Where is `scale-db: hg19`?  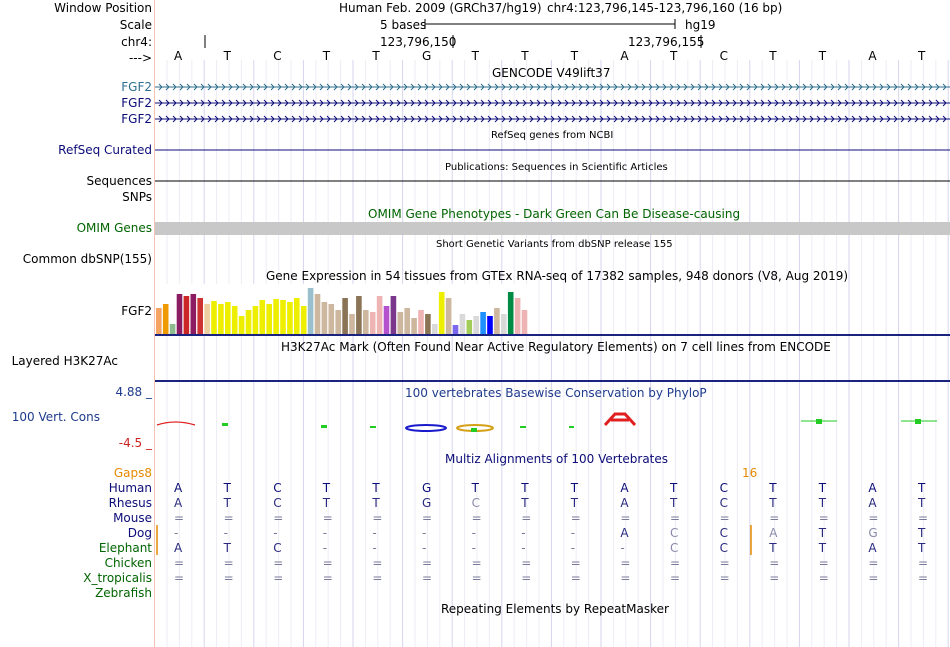
scale-db: hg19 is located at coordinates (700, 25).